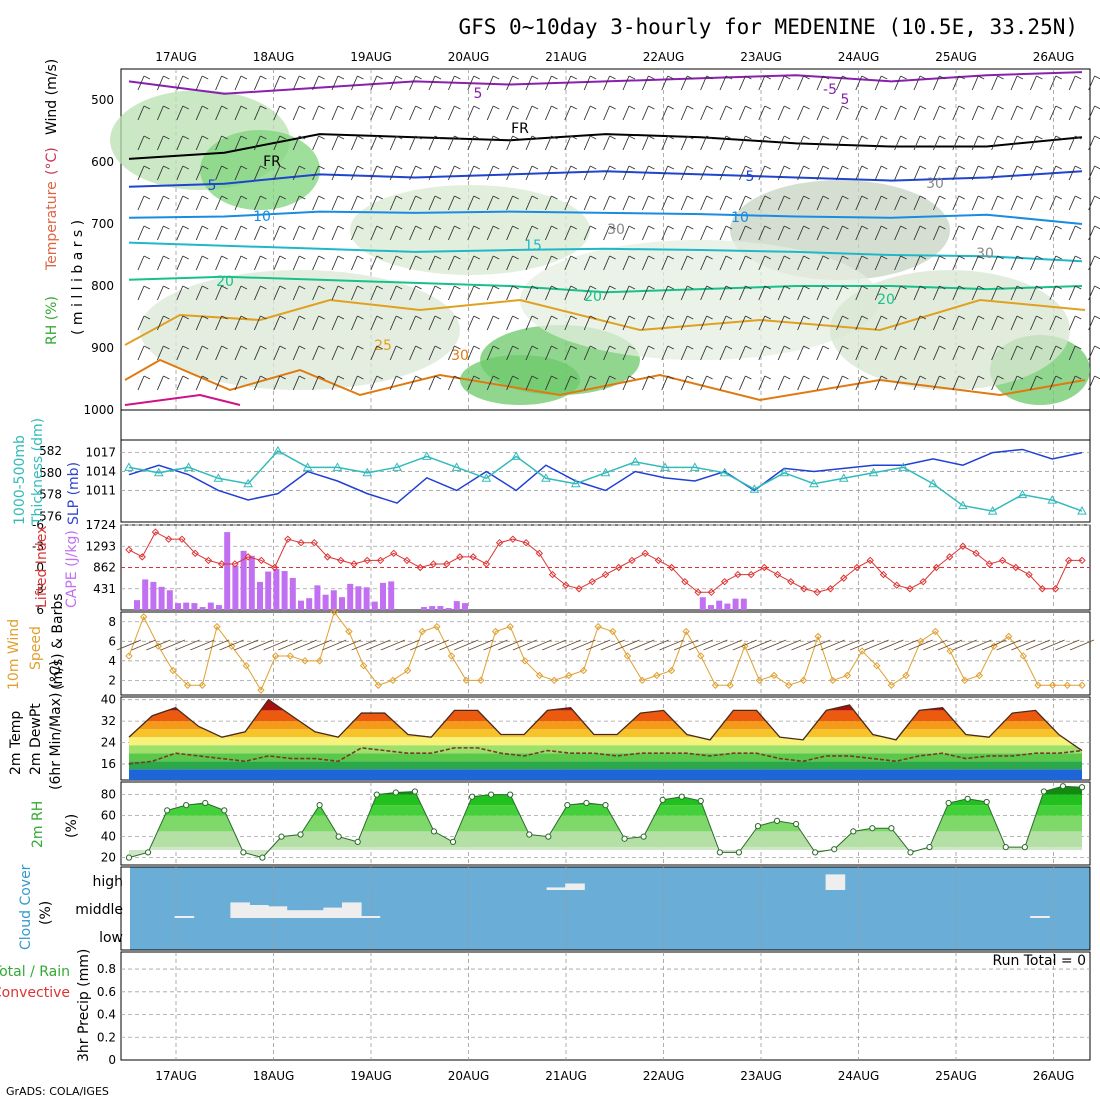 The width and height of the screenshot is (1100, 1100). Describe the element at coordinates (50, 451) in the screenshot. I see `thickness-tick-582: 582` at that location.